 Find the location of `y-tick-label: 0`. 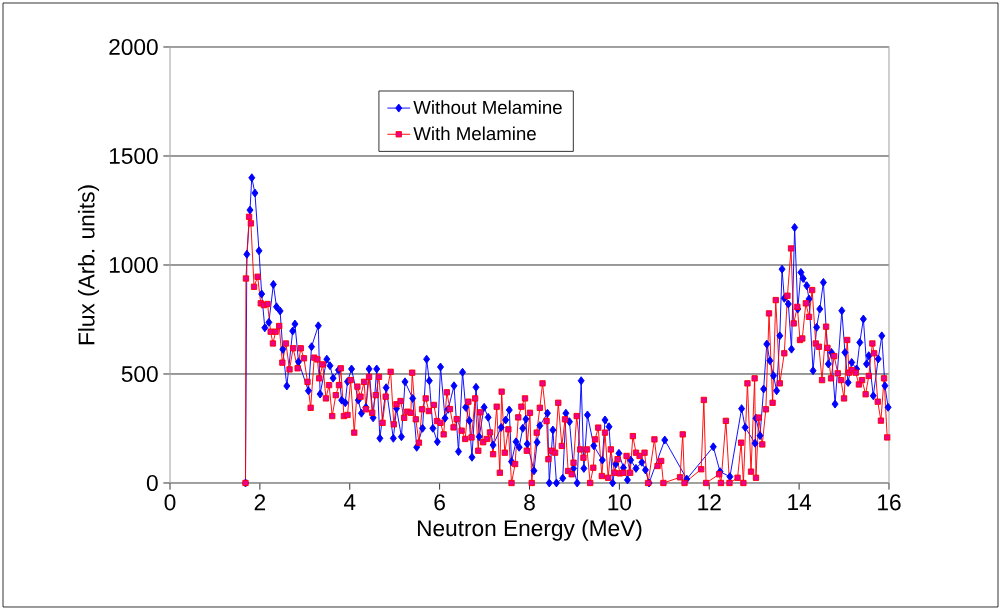

y-tick-label: 0 is located at coordinates (152, 483).